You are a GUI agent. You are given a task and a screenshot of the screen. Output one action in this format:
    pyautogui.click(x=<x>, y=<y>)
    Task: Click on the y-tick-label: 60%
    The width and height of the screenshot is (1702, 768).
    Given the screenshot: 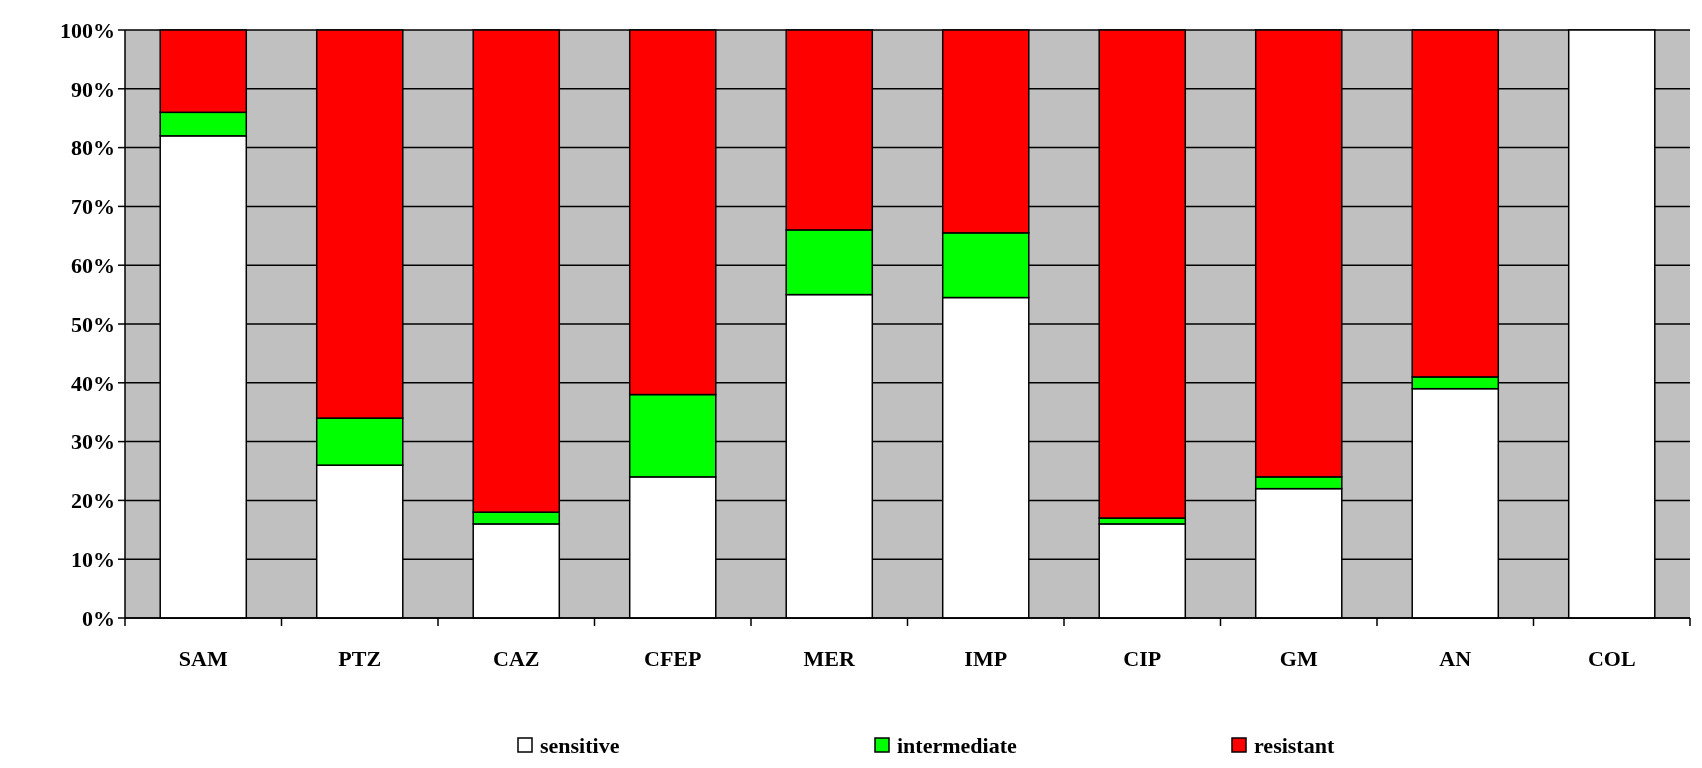 What is the action you would take?
    pyautogui.click(x=93, y=265)
    